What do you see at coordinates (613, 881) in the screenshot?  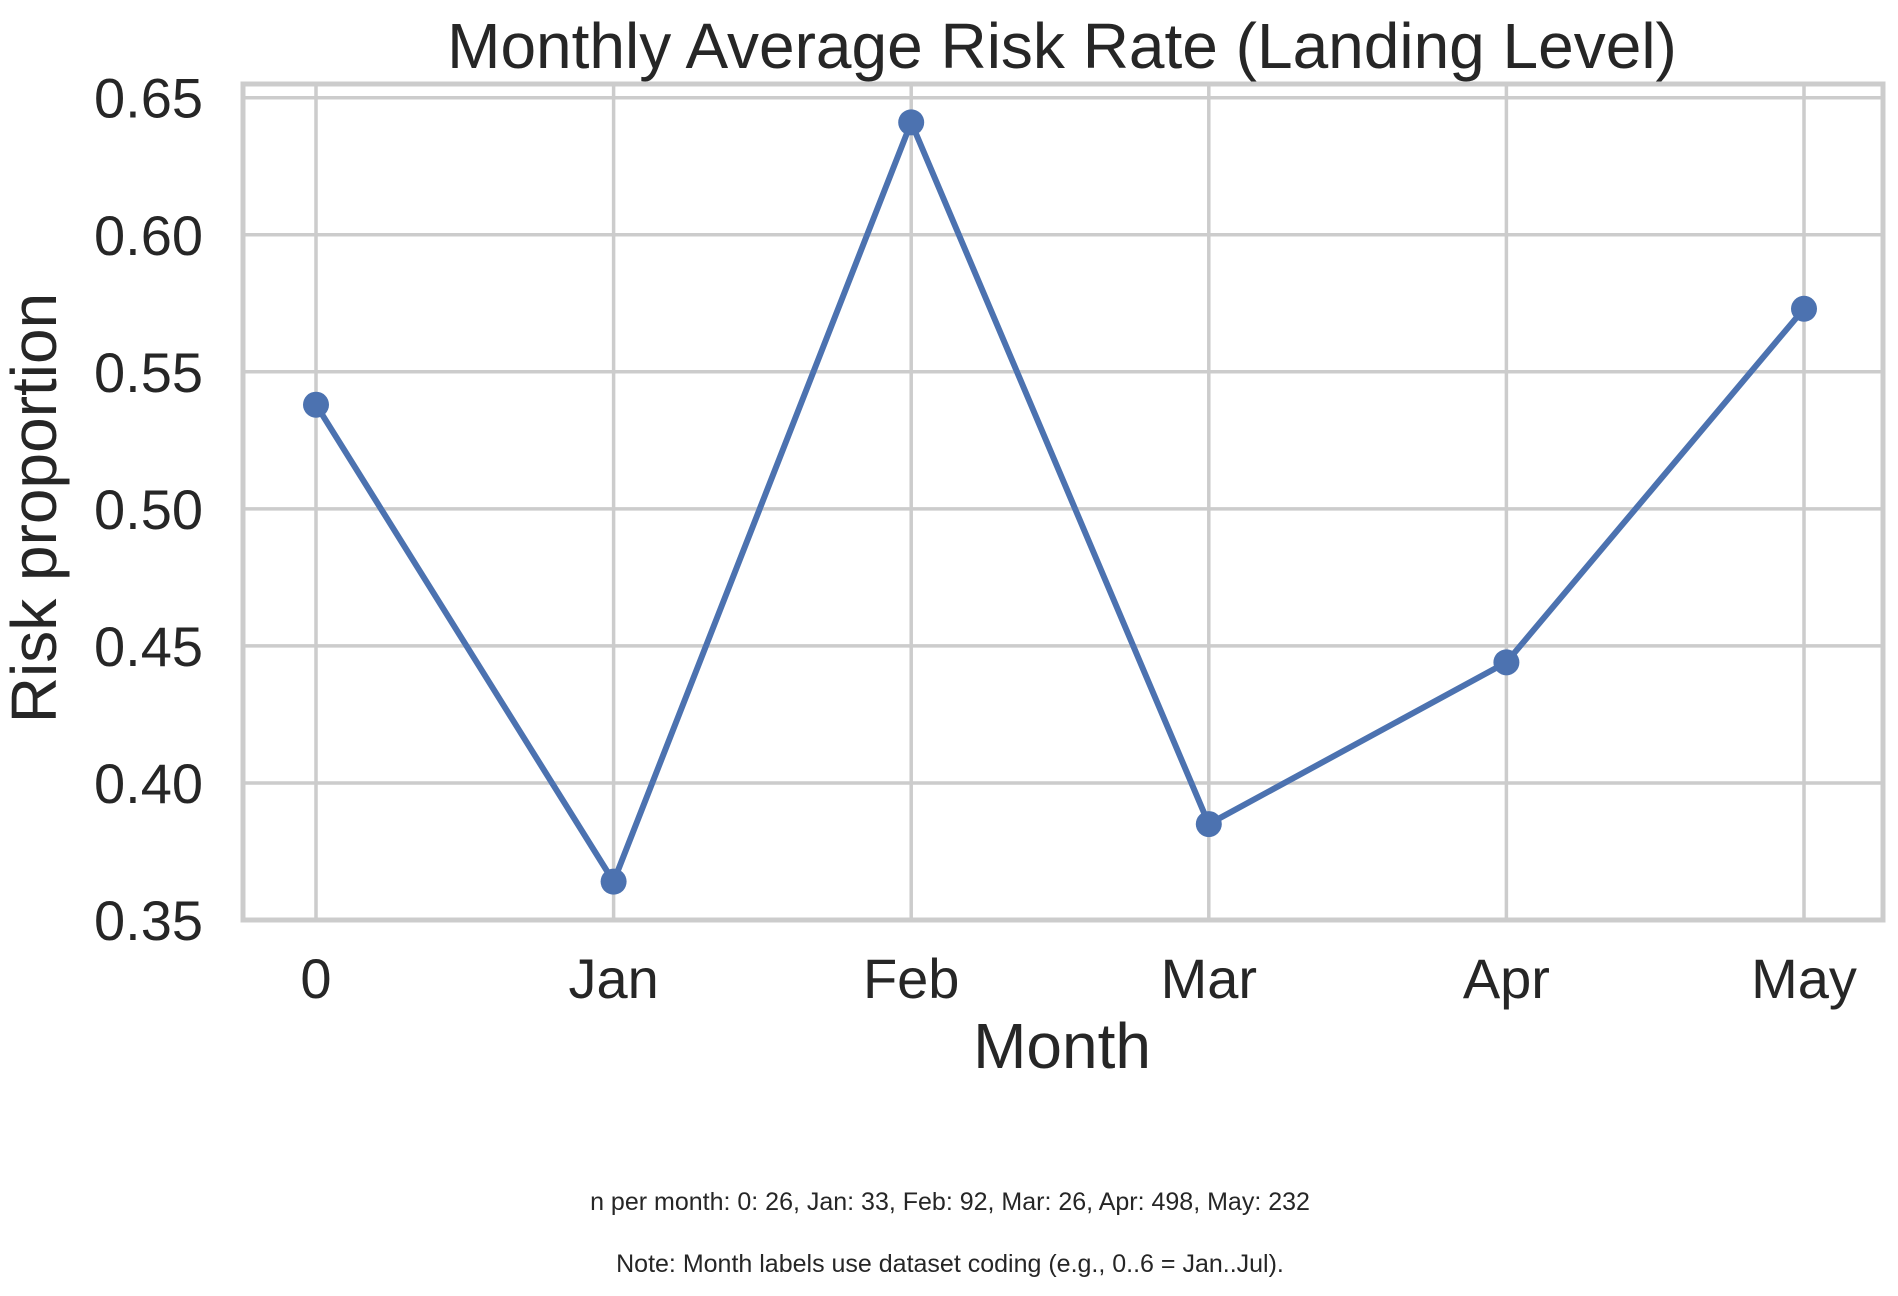 I see `data-point-jan` at bounding box center [613, 881].